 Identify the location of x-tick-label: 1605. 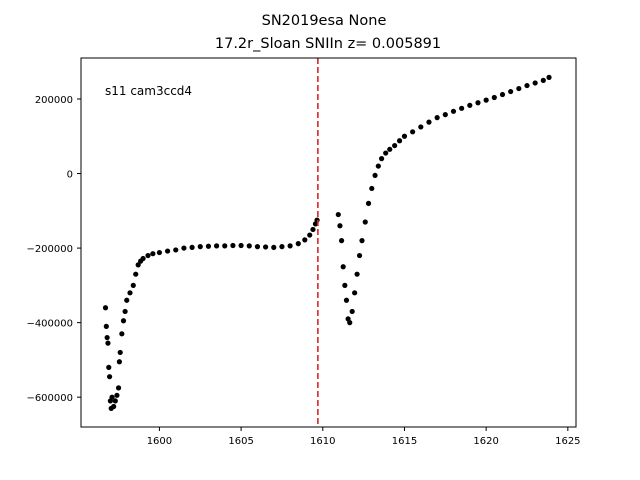
(240, 441).